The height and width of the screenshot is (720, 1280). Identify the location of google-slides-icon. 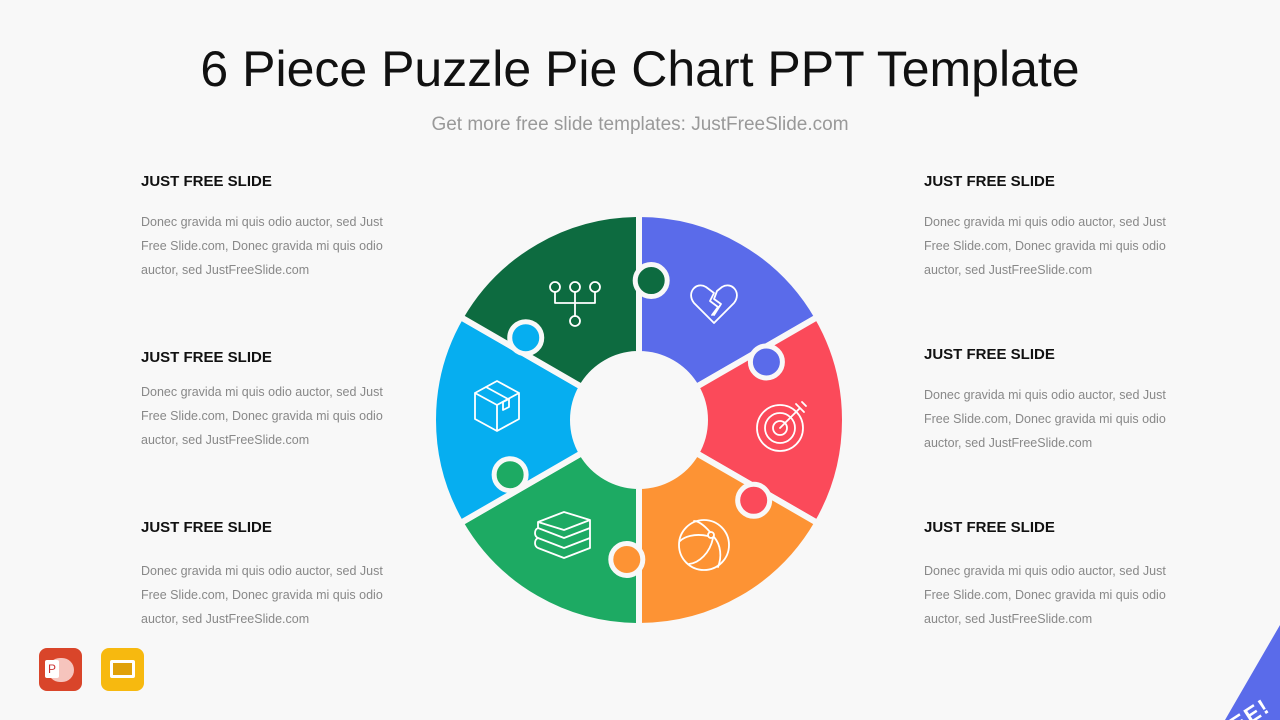
(122, 669).